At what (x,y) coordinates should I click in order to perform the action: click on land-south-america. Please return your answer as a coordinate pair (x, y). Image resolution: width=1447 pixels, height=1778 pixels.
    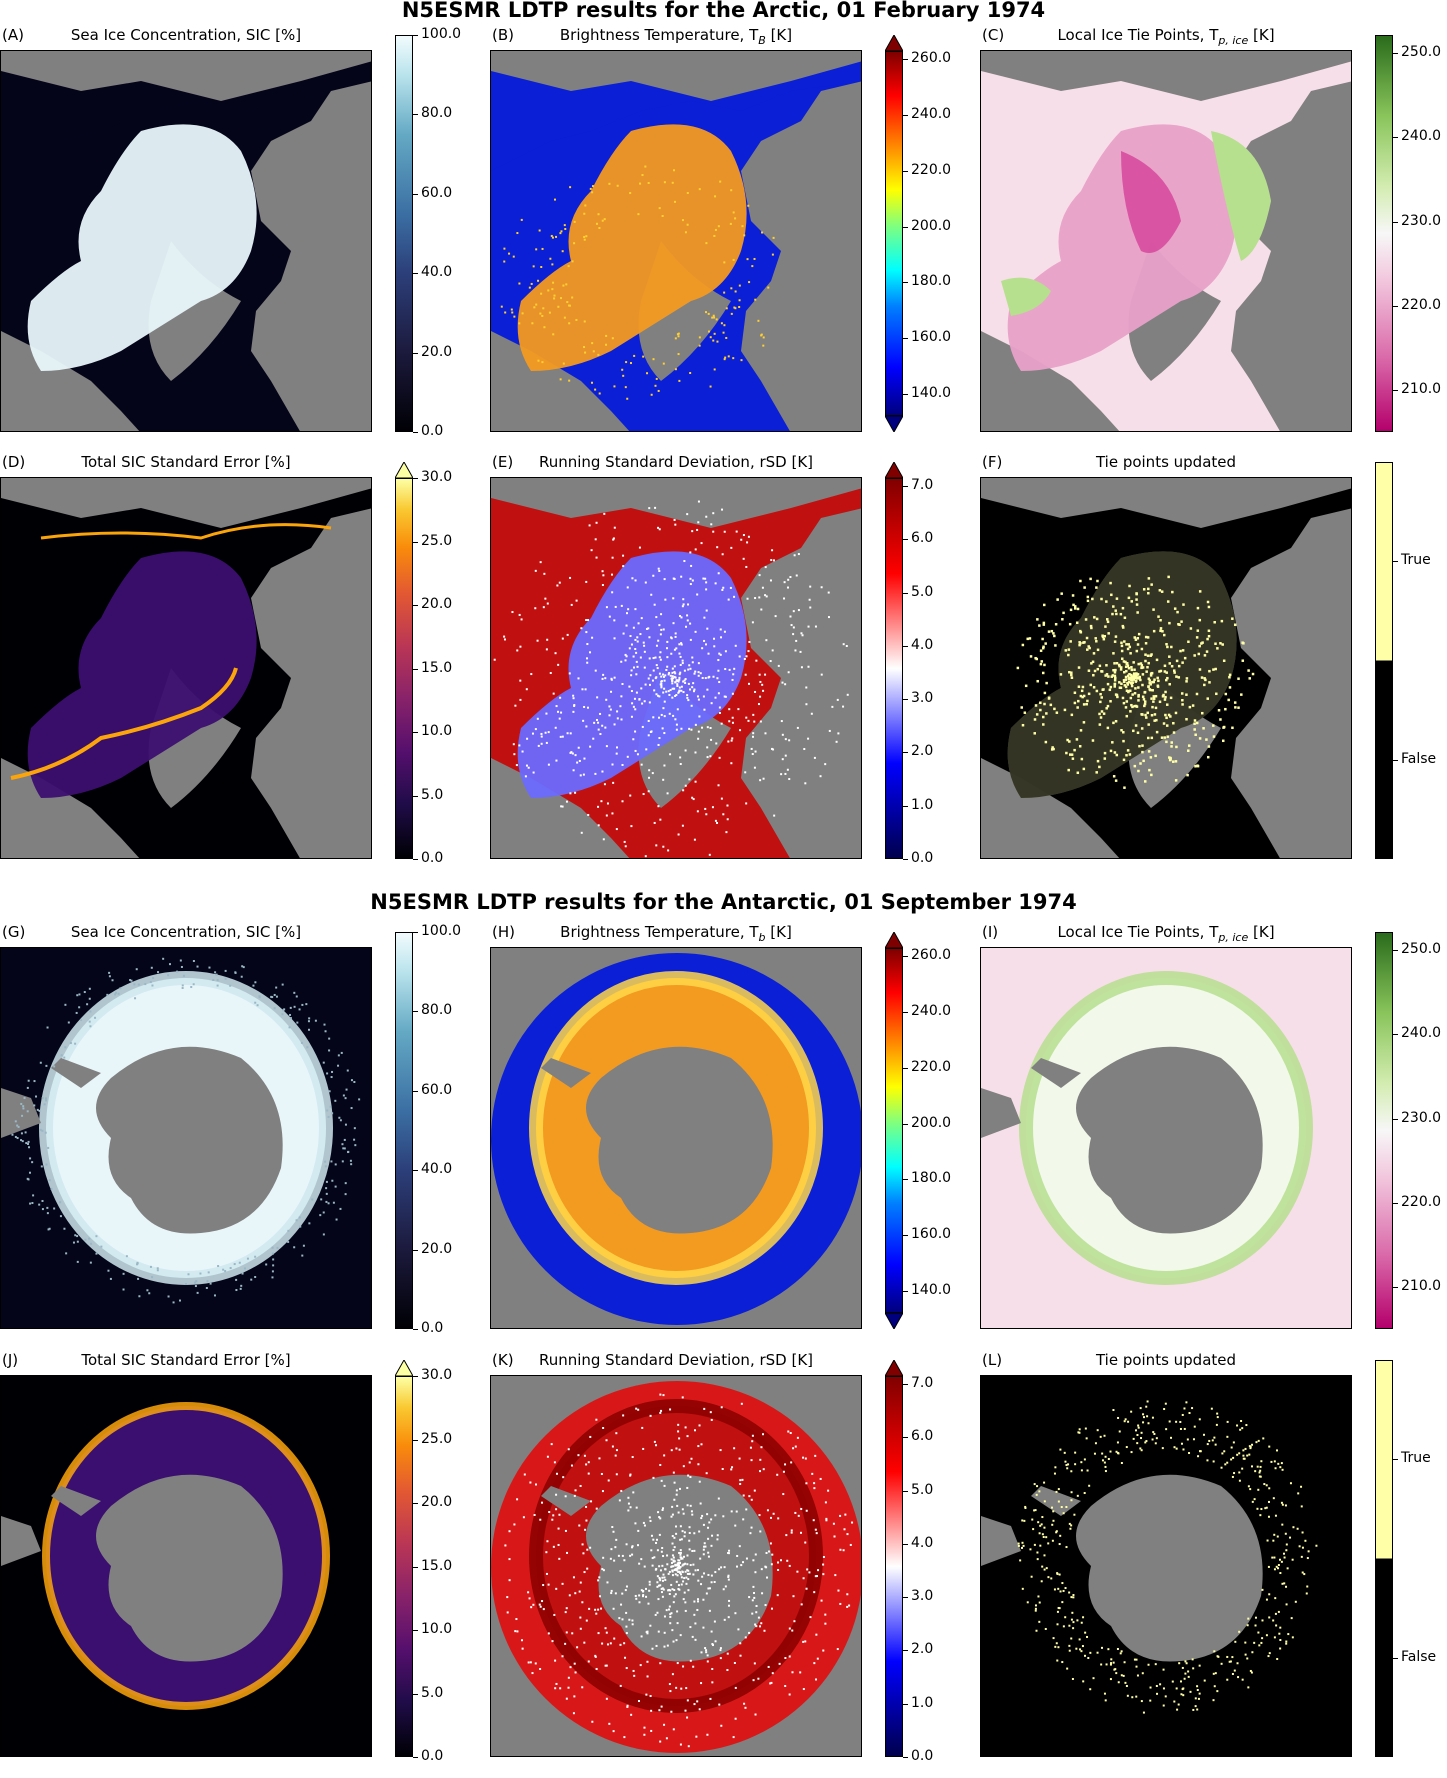
    Looking at the image, I should click on (21, 1541).